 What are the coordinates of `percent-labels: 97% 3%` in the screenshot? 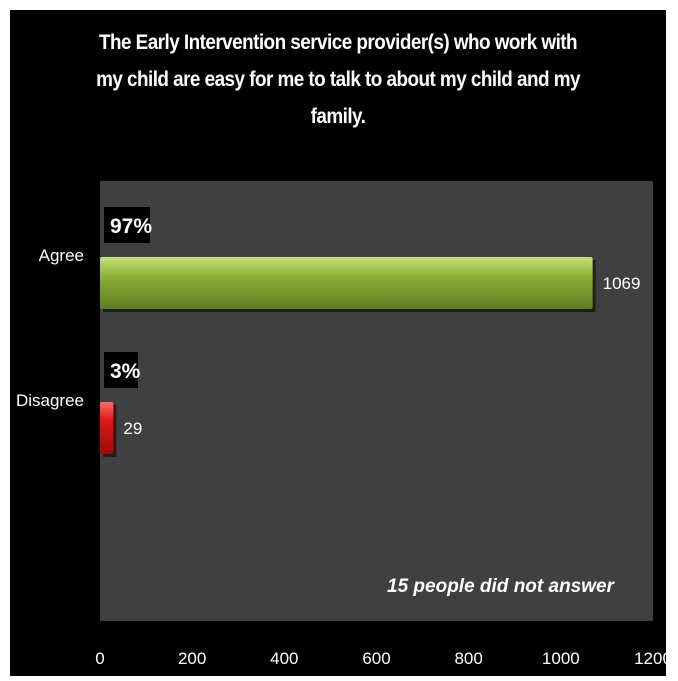 It's located at (128, 297).